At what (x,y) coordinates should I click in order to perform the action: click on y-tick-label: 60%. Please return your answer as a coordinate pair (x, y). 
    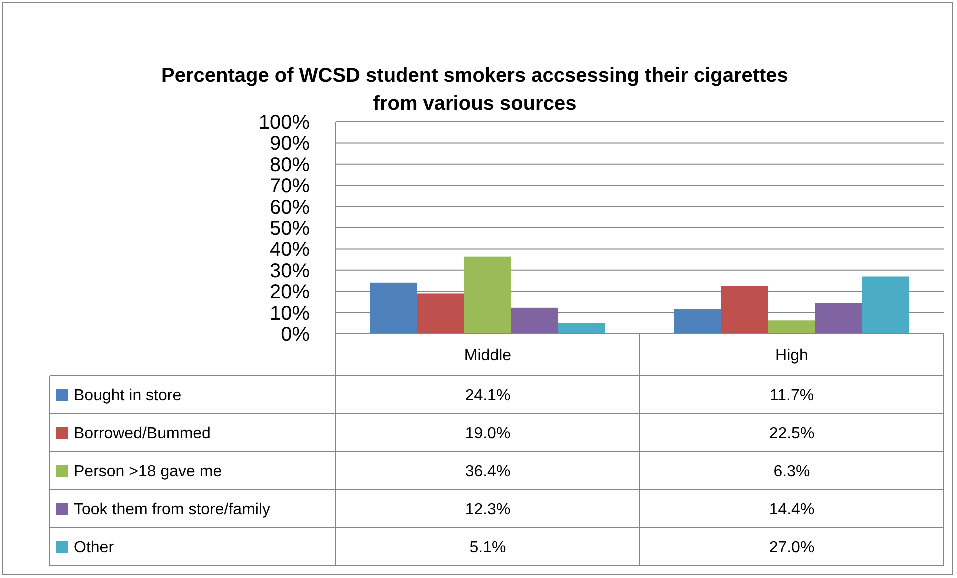
    Looking at the image, I should click on (290, 207).